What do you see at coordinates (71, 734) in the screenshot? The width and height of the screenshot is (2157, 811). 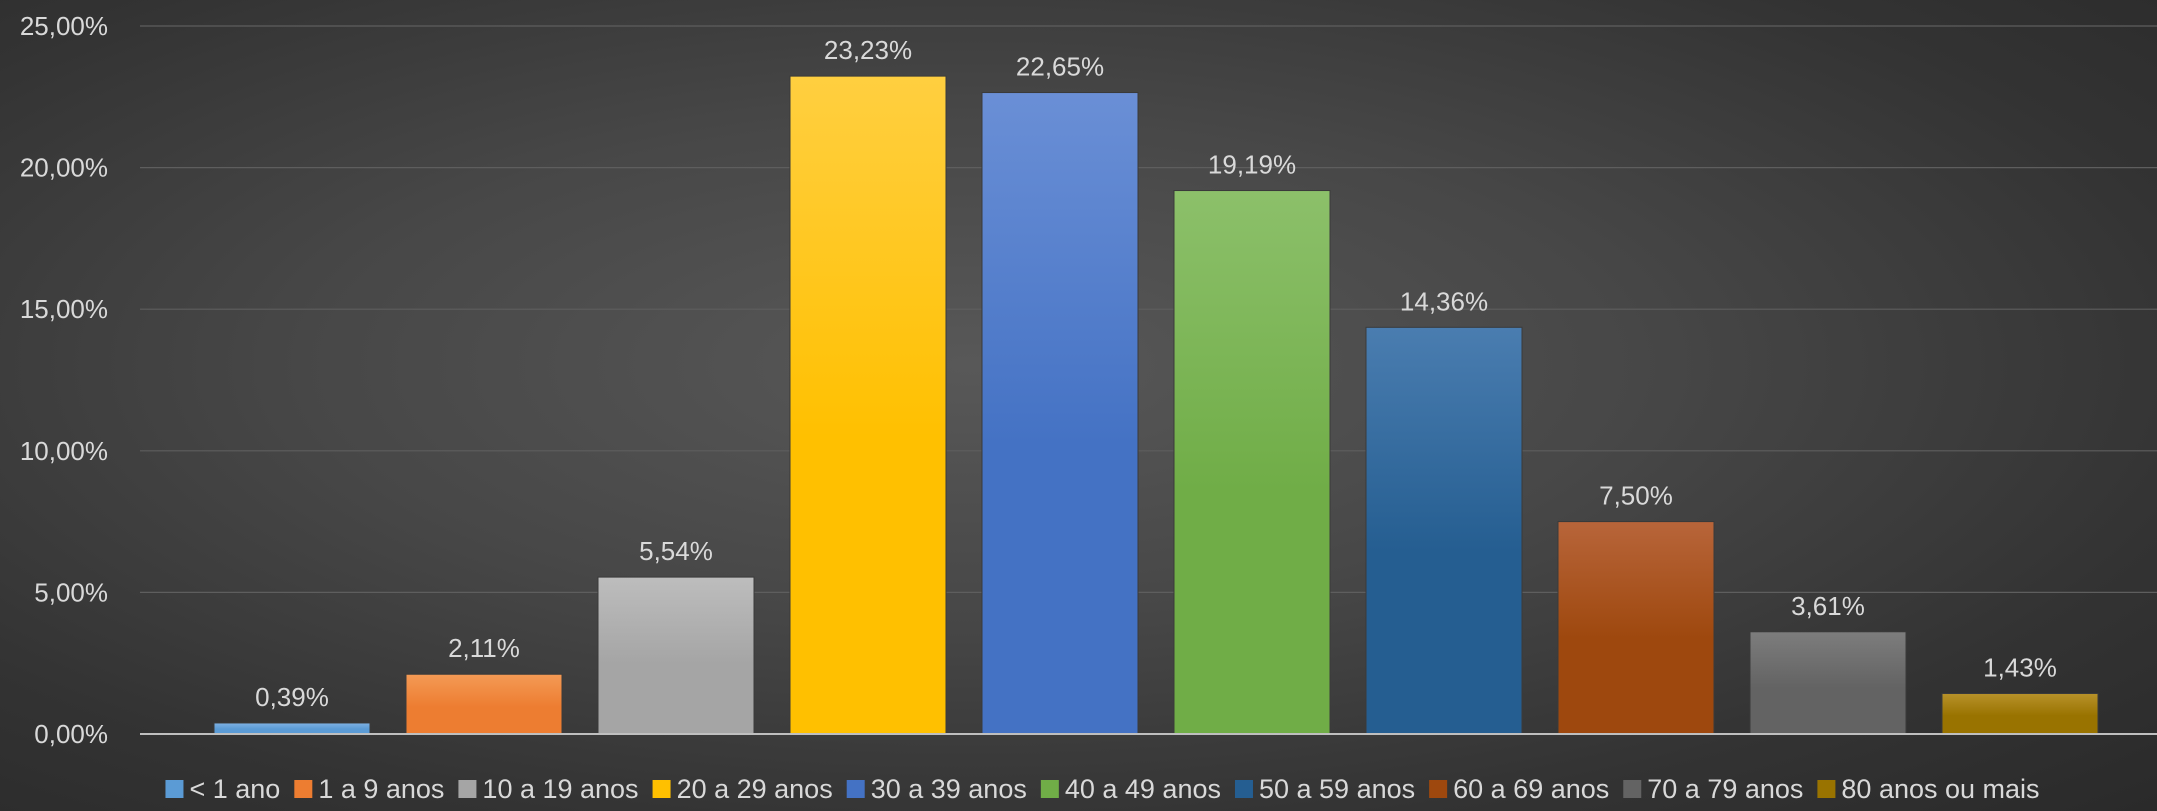 I see `y-tick-label: 0,00%` at bounding box center [71, 734].